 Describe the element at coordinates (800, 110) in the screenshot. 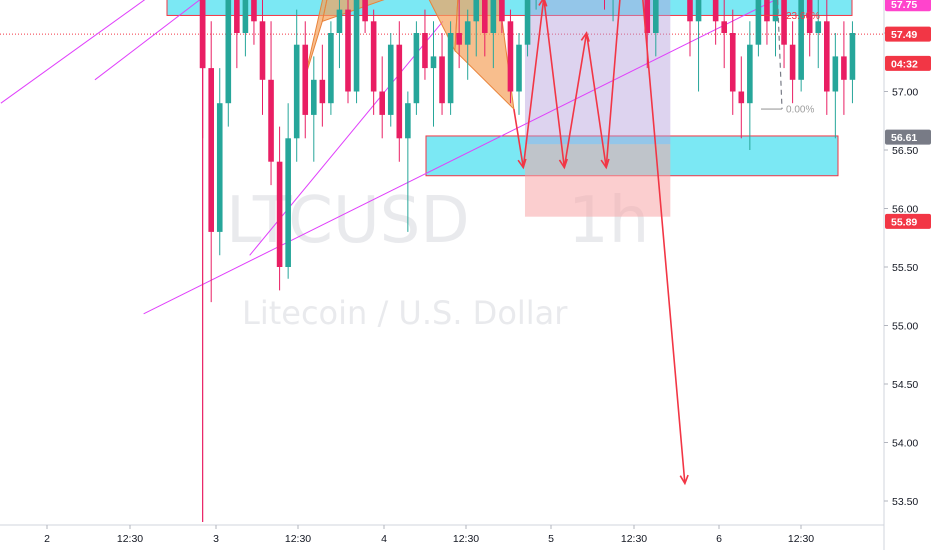

I see `fib-level-label: 0.00%` at that location.